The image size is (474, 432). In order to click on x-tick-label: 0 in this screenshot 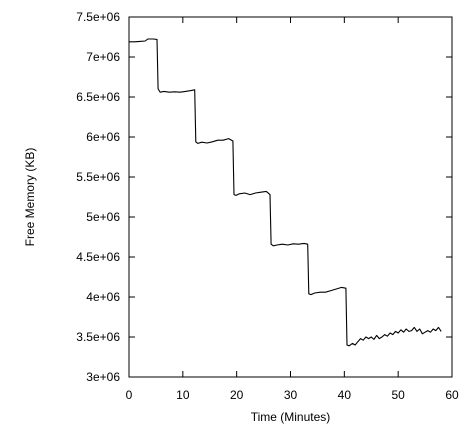, I will do `click(129, 395)`.